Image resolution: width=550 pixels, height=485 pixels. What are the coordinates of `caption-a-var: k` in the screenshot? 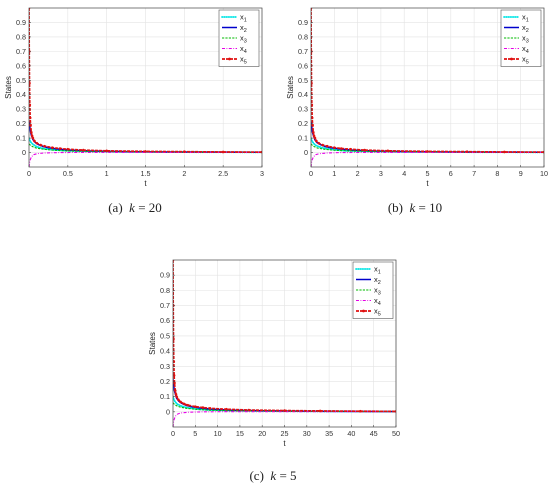 It's located at (132, 207).